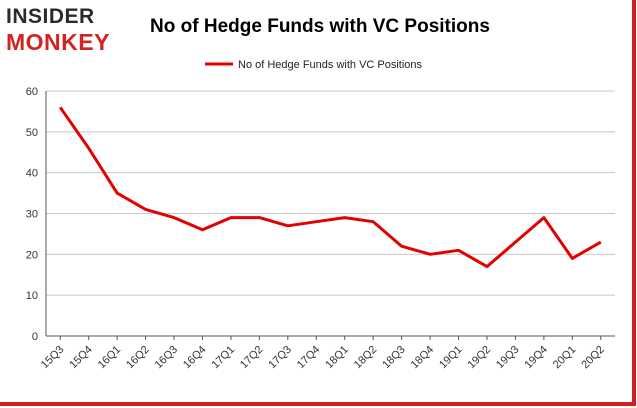  Describe the element at coordinates (110, 358) in the screenshot. I see `x-tick-label: 16Q1` at that location.